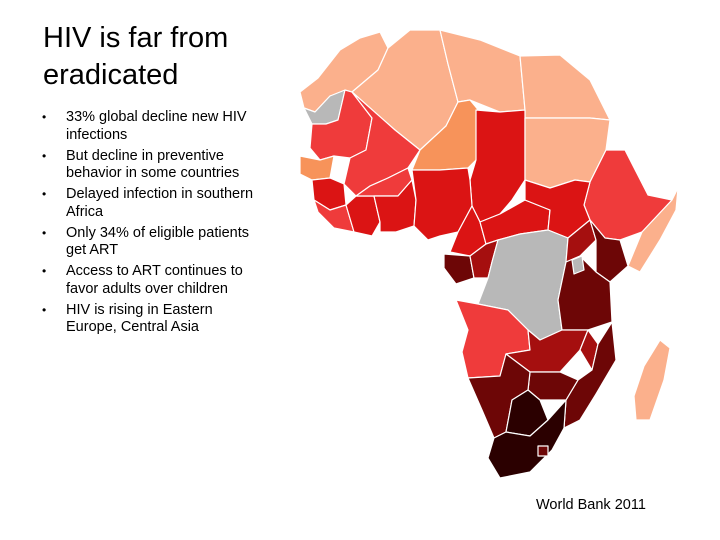 The image size is (720, 540). I want to click on bullet-item: • Delayed infection in southern Africa, so click(149, 203).